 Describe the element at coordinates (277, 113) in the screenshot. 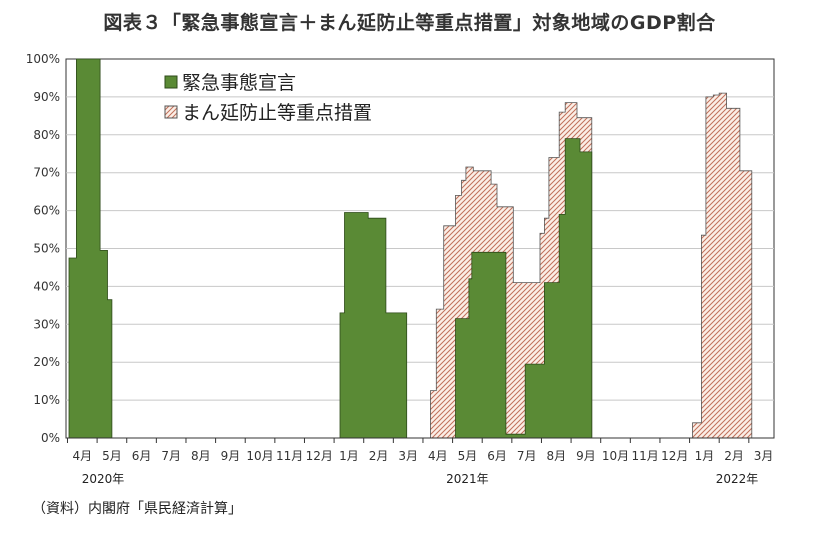

I see `legend-label-priority: まん延防止等重点措置` at that location.